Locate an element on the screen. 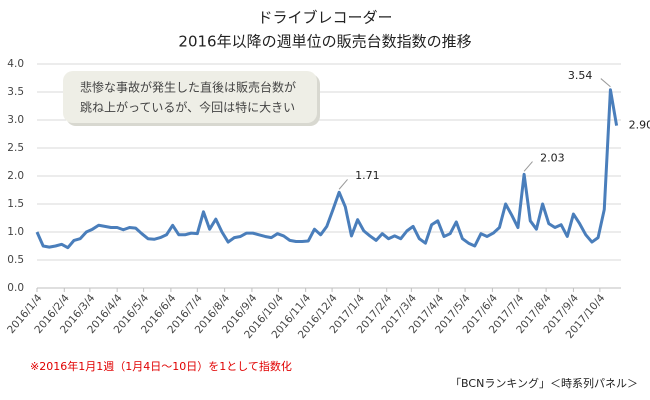 This screenshot has height=400, width=650. y-tick-label: 0.0 is located at coordinates (15, 288).